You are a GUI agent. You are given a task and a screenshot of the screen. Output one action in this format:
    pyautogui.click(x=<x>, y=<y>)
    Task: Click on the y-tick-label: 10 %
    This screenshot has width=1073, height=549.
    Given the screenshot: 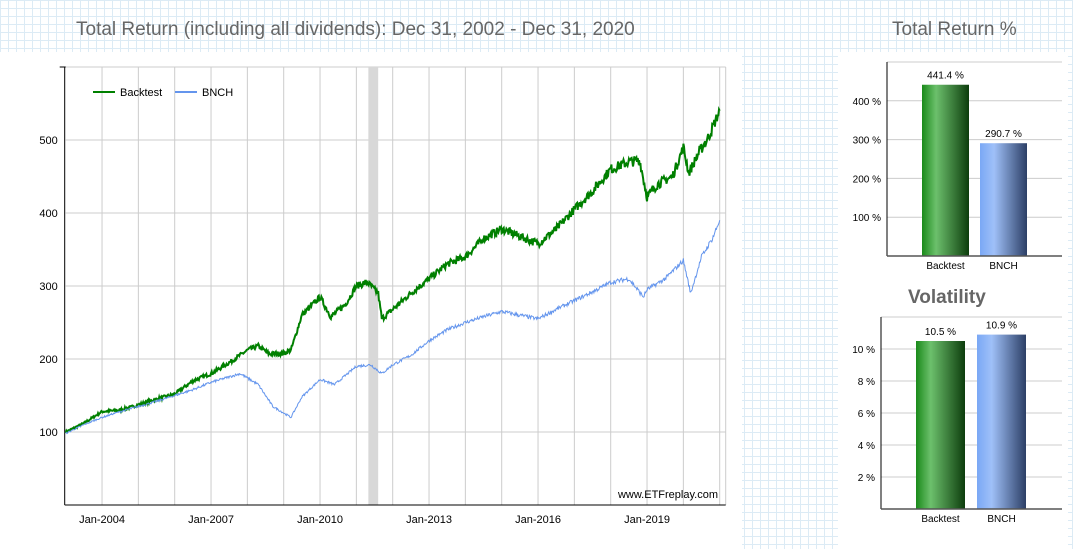 What is the action you would take?
    pyautogui.click(x=863, y=350)
    